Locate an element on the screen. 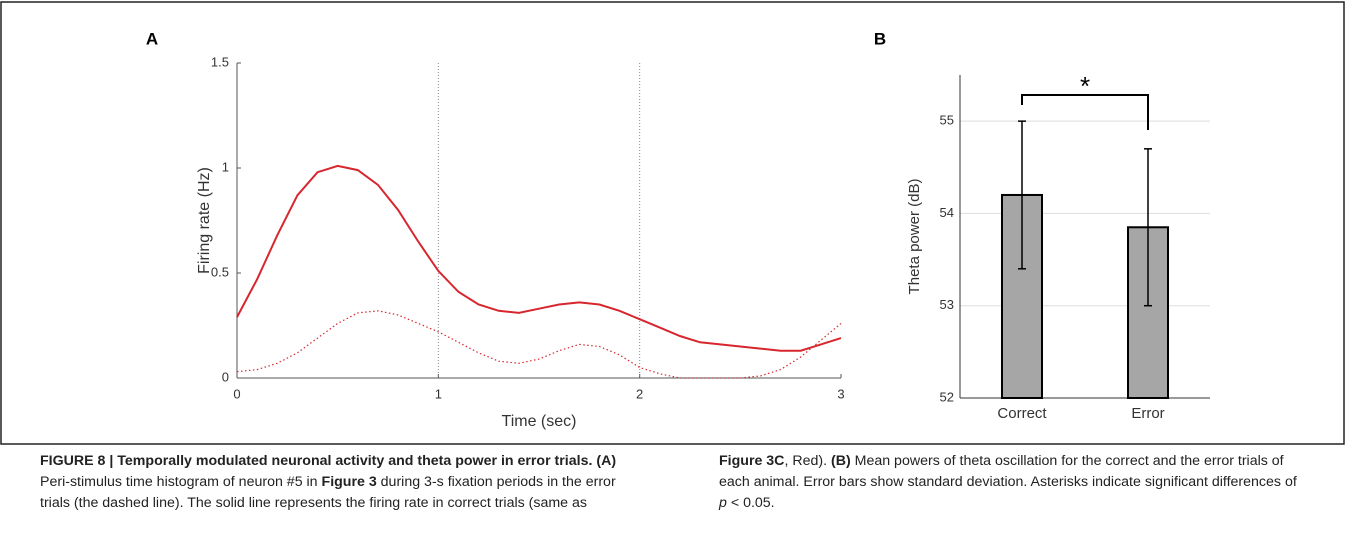  caption-text: Figure 3 is located at coordinates (349, 482).